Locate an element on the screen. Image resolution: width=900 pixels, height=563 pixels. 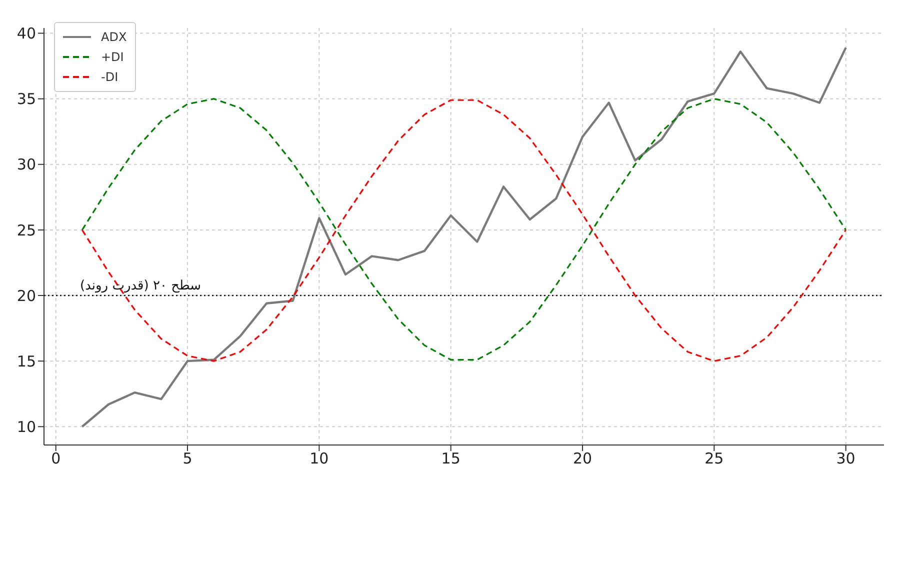
x-tick-label: 25 is located at coordinates (714, 459).